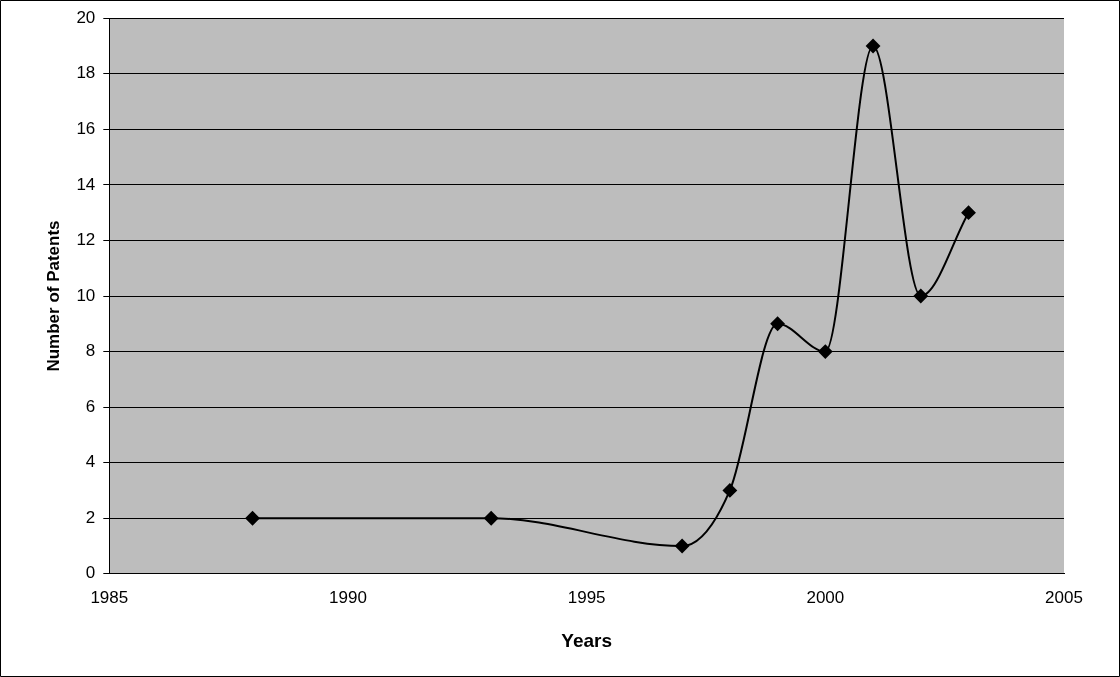 Image resolution: width=1120 pixels, height=677 pixels. What do you see at coordinates (86, 73) in the screenshot?
I see `y-tick-label: 18` at bounding box center [86, 73].